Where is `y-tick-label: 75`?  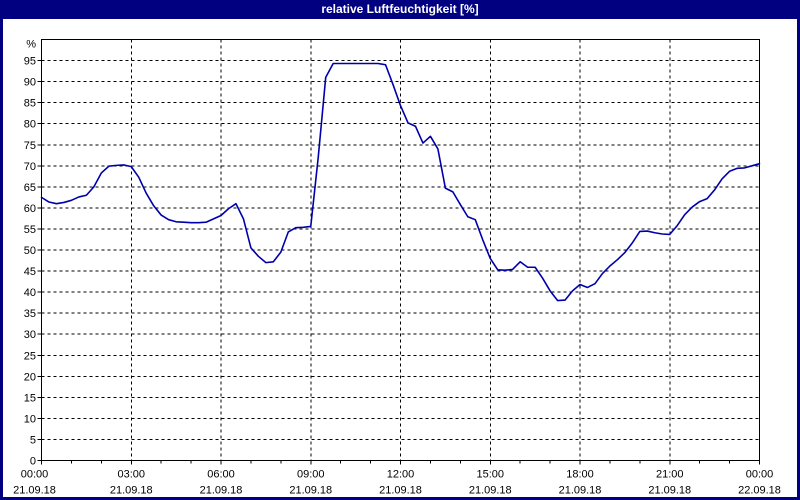
y-tick-label: 75 is located at coordinates (30, 146).